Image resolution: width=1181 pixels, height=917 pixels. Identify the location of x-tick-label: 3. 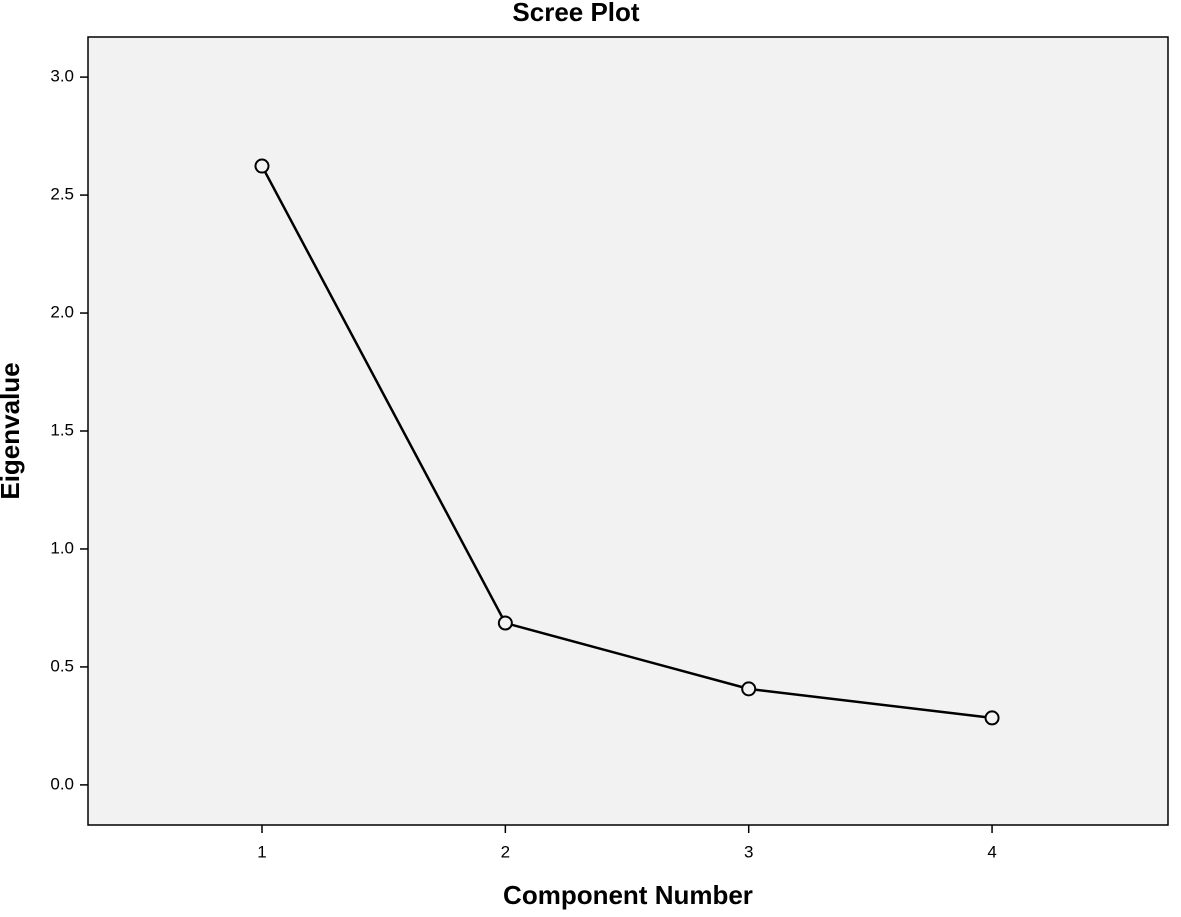
(748, 851).